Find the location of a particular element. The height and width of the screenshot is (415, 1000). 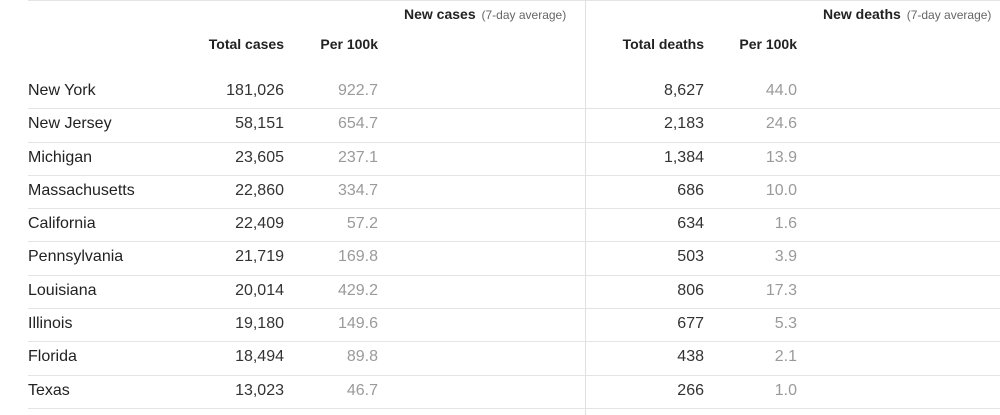

total-cases-value: 22,409 is located at coordinates (259, 224).